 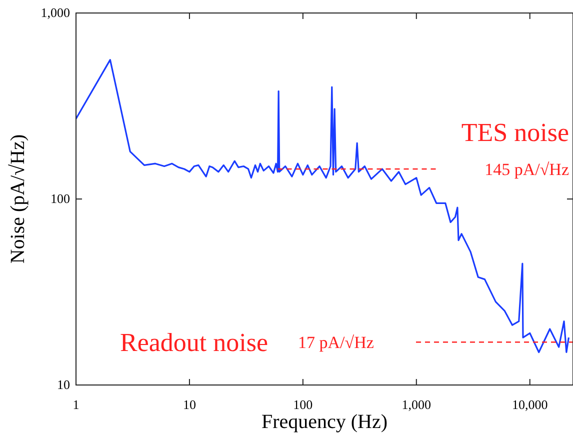 I want to click on annotation: Readout noise, so click(x=194, y=343).